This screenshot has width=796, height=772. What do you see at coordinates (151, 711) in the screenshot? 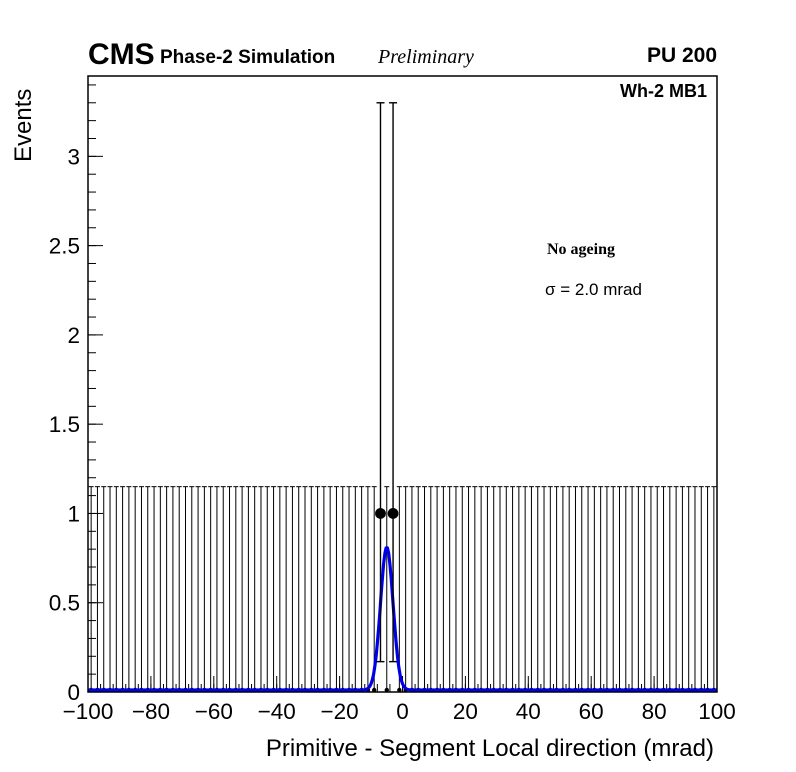
I see `x-tick-label: −80` at bounding box center [151, 711].